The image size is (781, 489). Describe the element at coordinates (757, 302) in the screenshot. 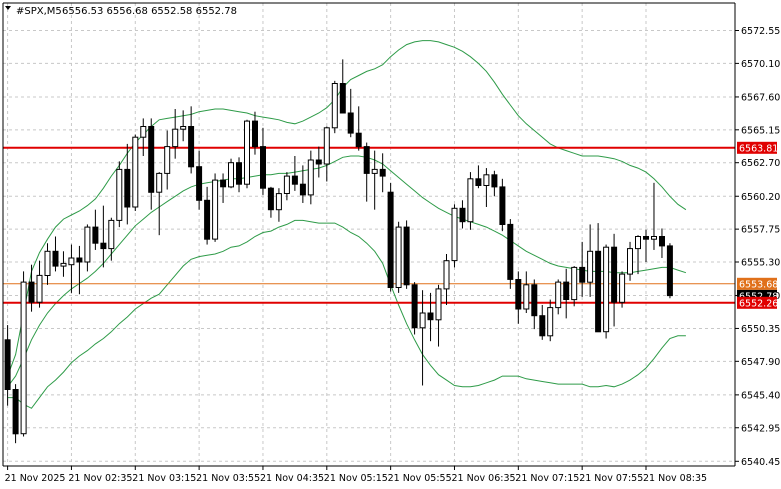

I see `level-price-tag: 6552.26` at that location.